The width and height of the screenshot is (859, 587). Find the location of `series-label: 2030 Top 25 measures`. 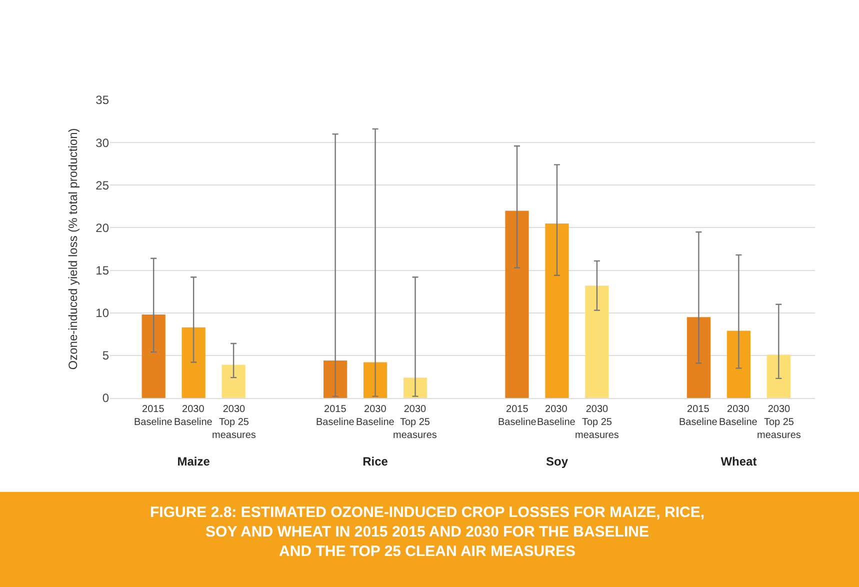

series-label: 2030 Top 25 measures is located at coordinates (234, 422).